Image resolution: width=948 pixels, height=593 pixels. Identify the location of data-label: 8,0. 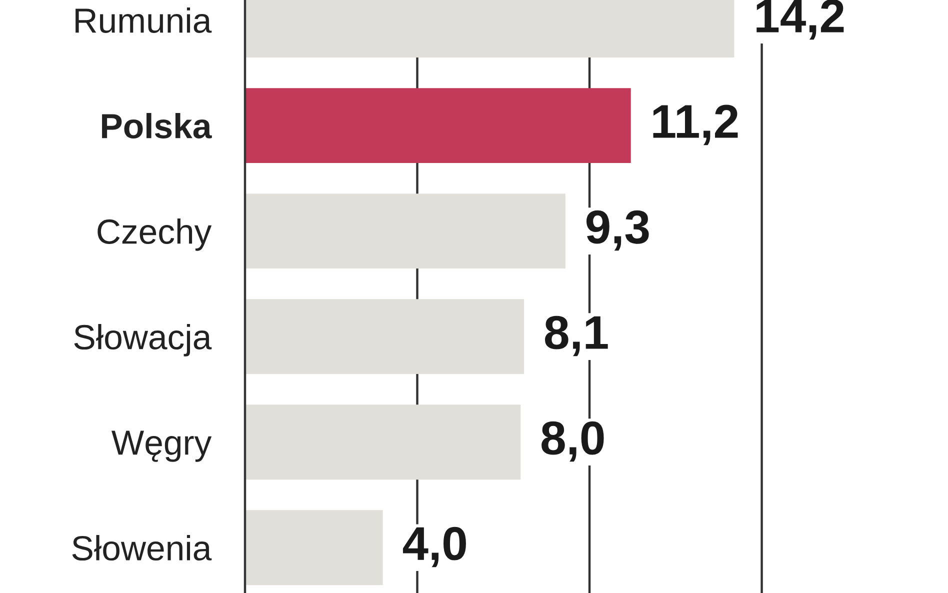
(573, 441).